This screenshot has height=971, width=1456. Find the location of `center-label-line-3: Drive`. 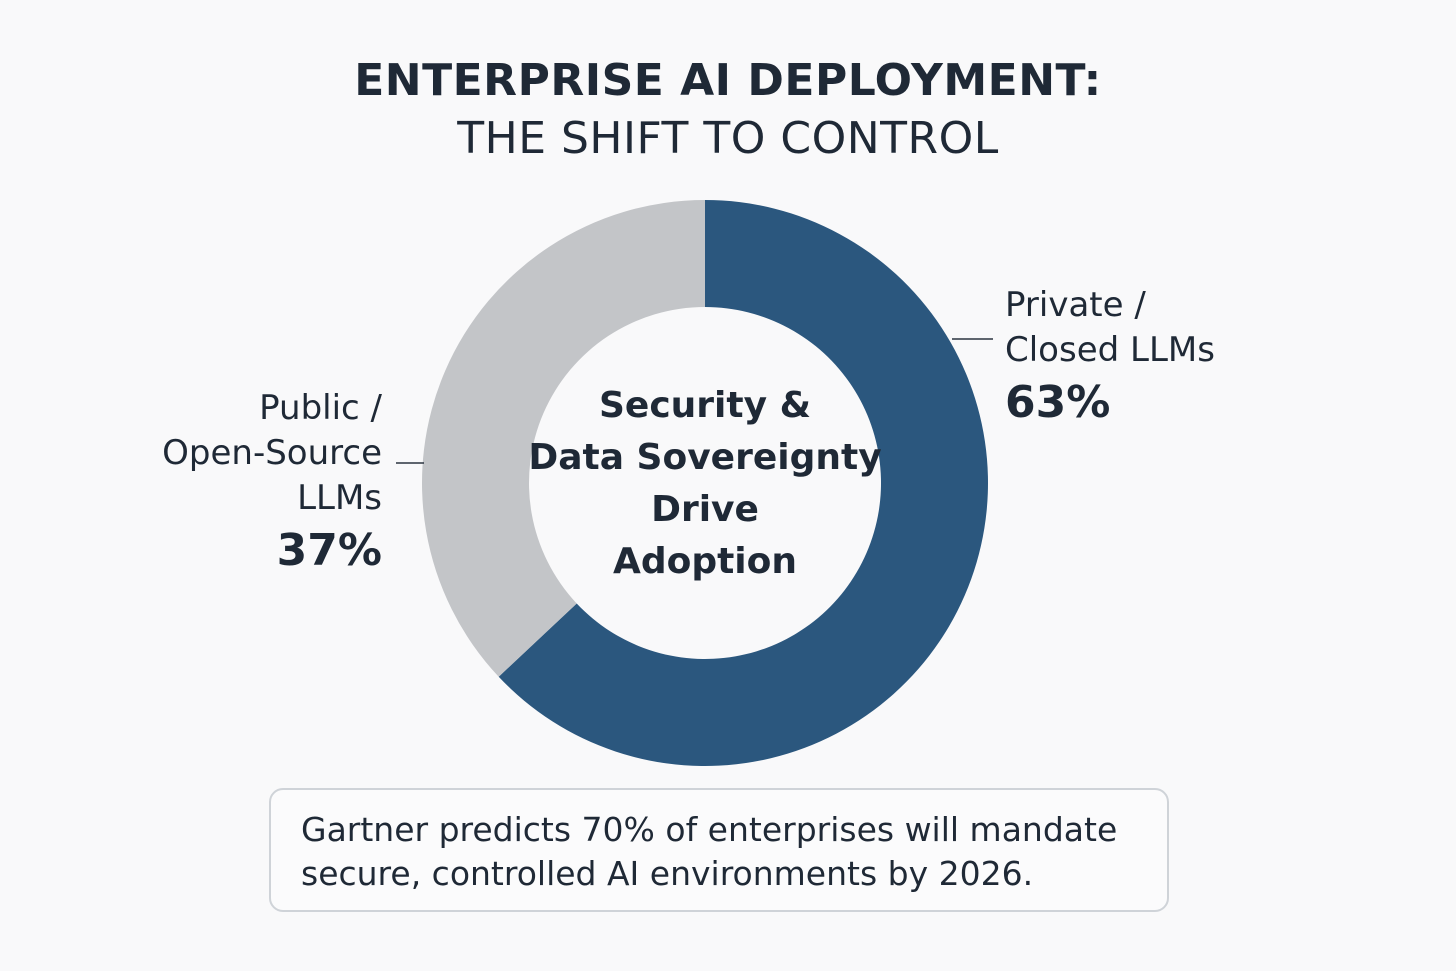

center-label-line-3: Drive is located at coordinates (705, 509).